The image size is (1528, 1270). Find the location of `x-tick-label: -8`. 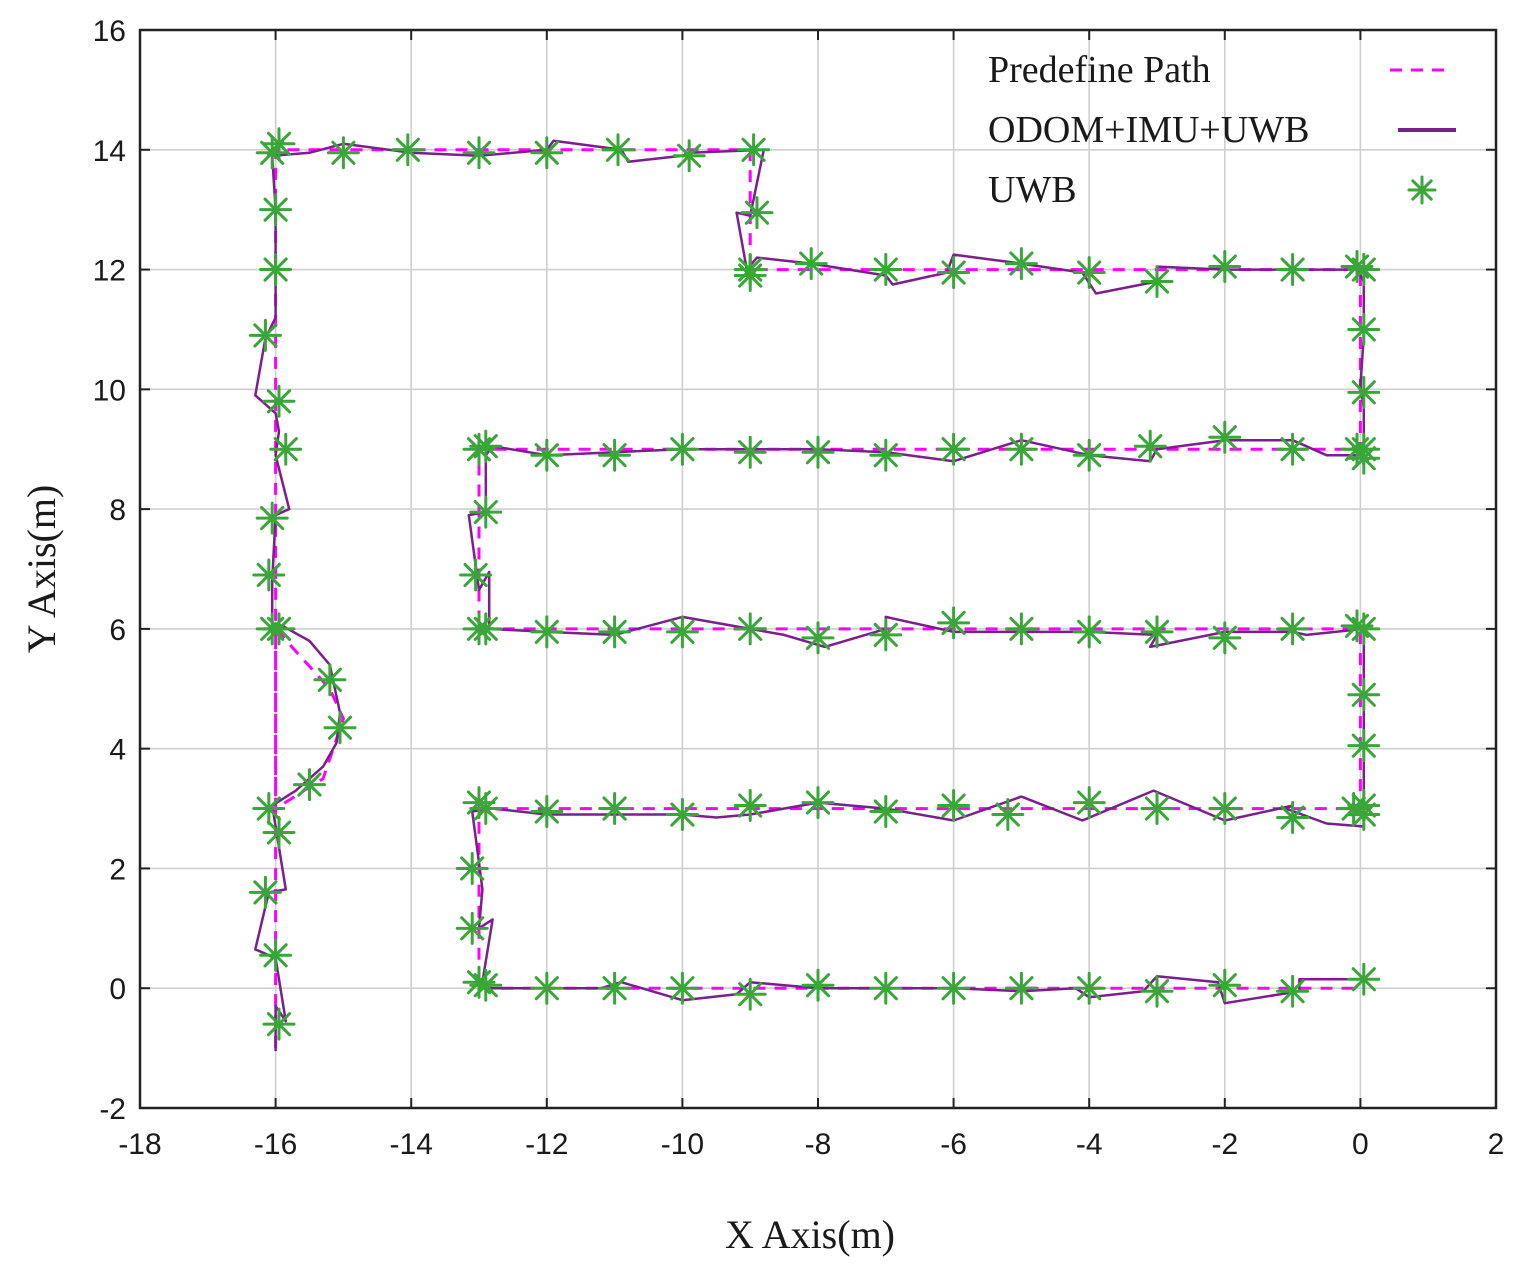

x-tick-label: -8 is located at coordinates (818, 1144).